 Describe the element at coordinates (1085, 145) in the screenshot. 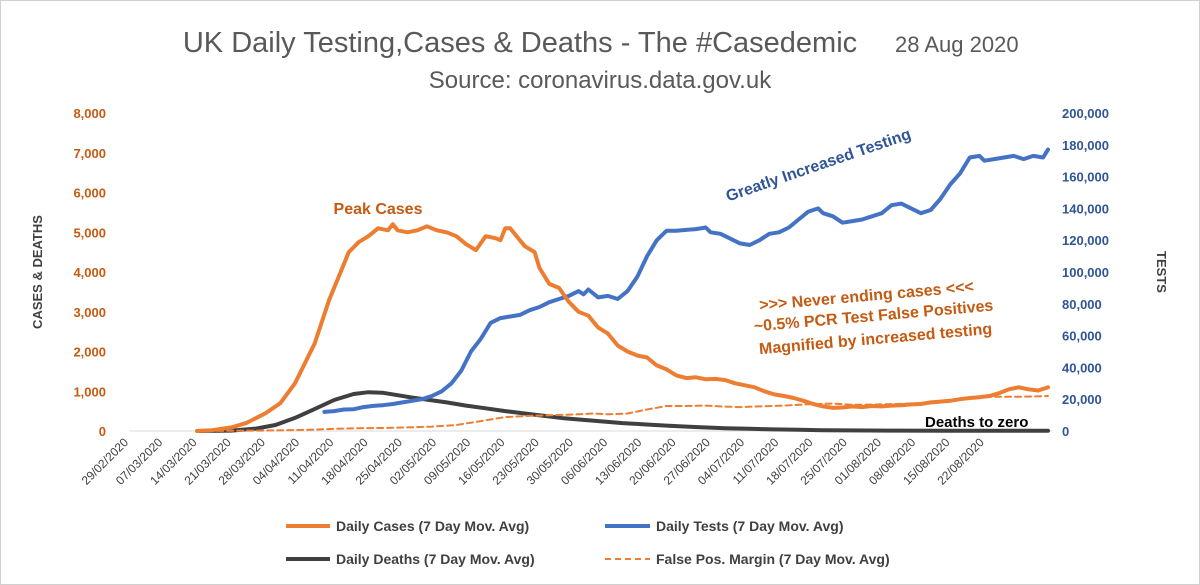

I see `right-tick-label: 180,000` at that location.